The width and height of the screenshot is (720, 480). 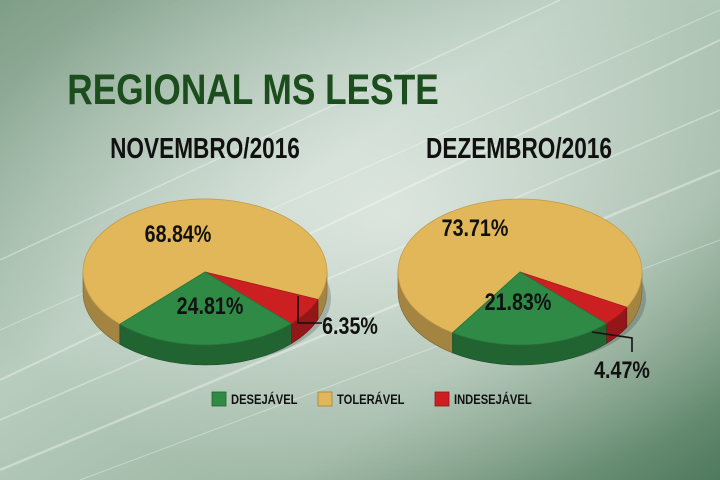 What do you see at coordinates (205, 147) in the screenshot?
I see `chart-title: NOVEMBRO/2016` at bounding box center [205, 147].